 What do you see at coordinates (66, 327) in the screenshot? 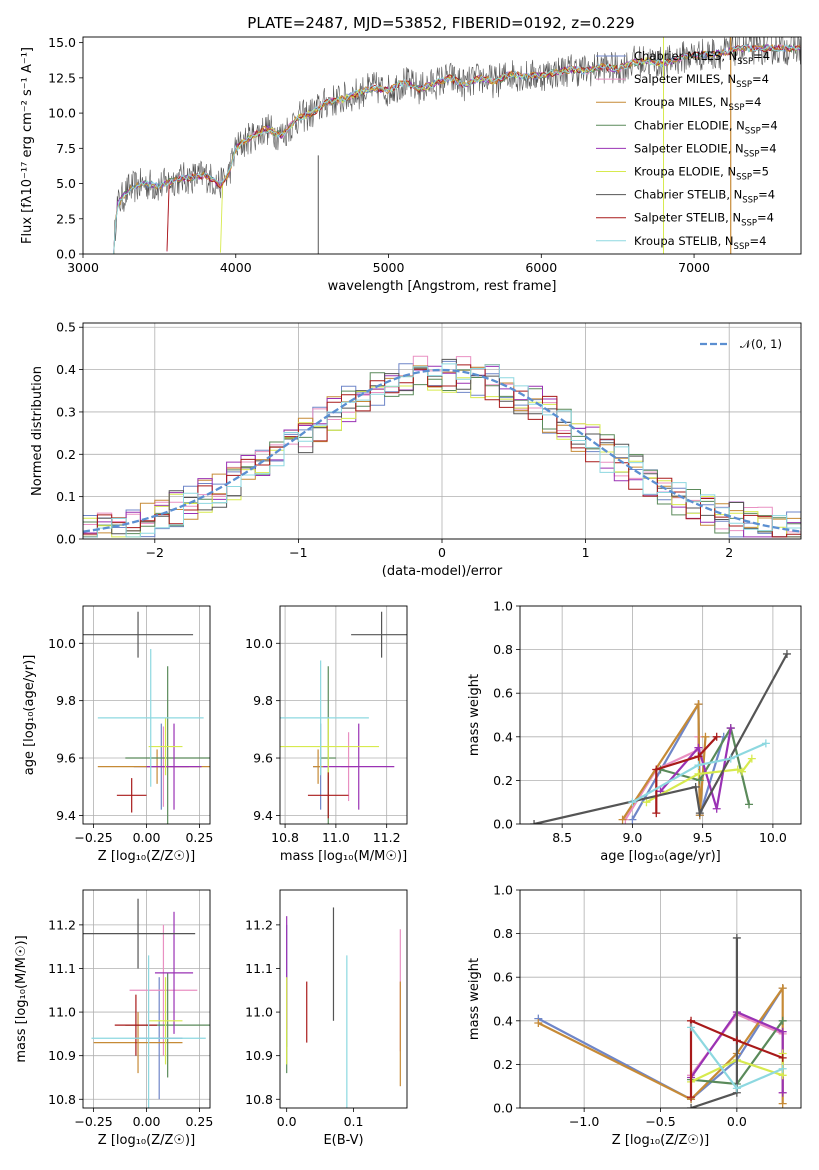
I see `y-tick-label: 0.5` at bounding box center [66, 327].